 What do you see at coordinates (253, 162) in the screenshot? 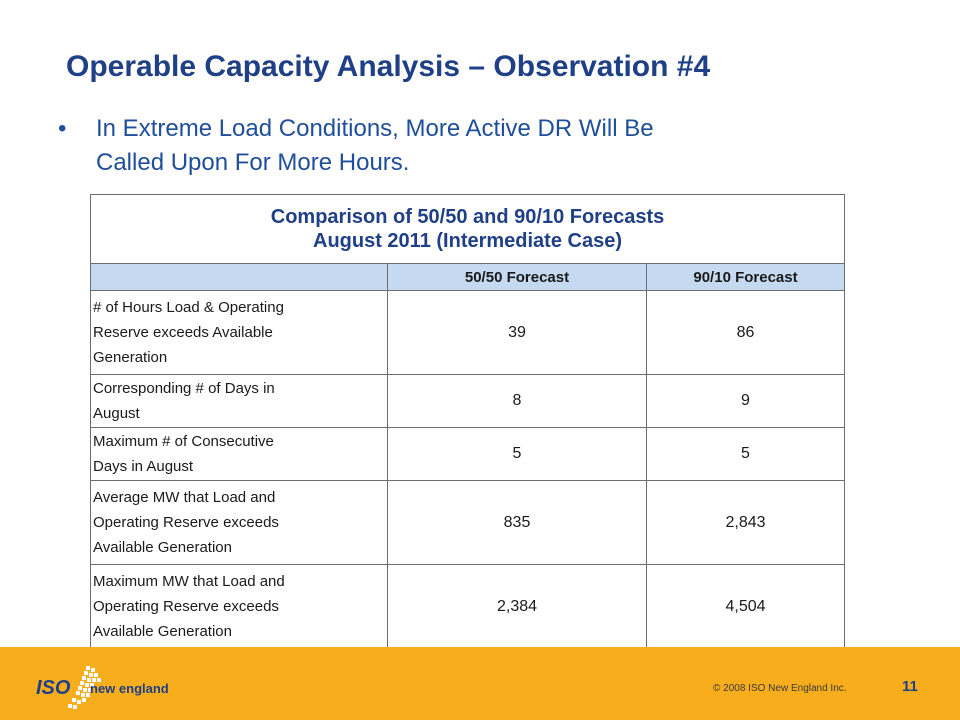
I see `bullet-text-line-2: Called Upon For More Hours.` at bounding box center [253, 162].